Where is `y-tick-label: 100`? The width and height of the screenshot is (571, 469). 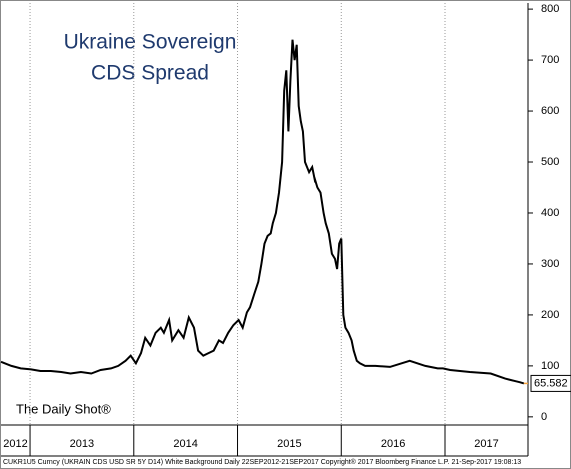
y-tick-label: 100 is located at coordinates (550, 366).